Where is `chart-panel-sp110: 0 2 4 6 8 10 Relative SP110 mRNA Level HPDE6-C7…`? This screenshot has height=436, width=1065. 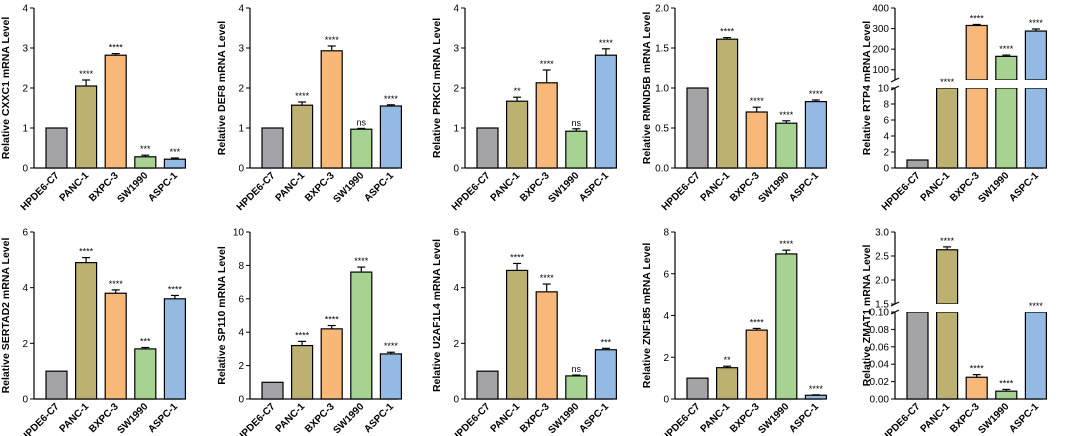 chart-panel-sp110: 0 2 4 6 8 10 Relative SP110 mRNA Level HPDE6-C7… is located at coordinates (309, 332).